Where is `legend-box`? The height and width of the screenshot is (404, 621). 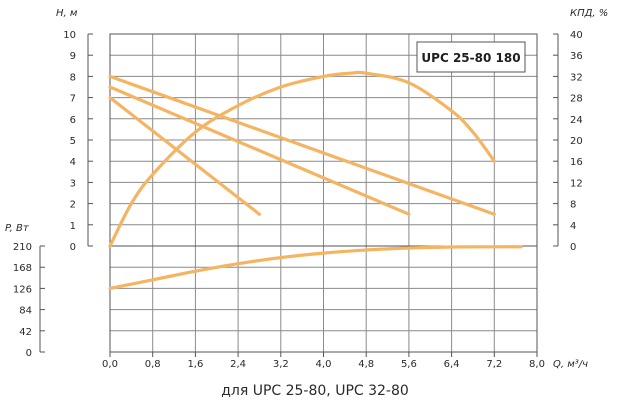 legend-box is located at coordinates (471, 57).